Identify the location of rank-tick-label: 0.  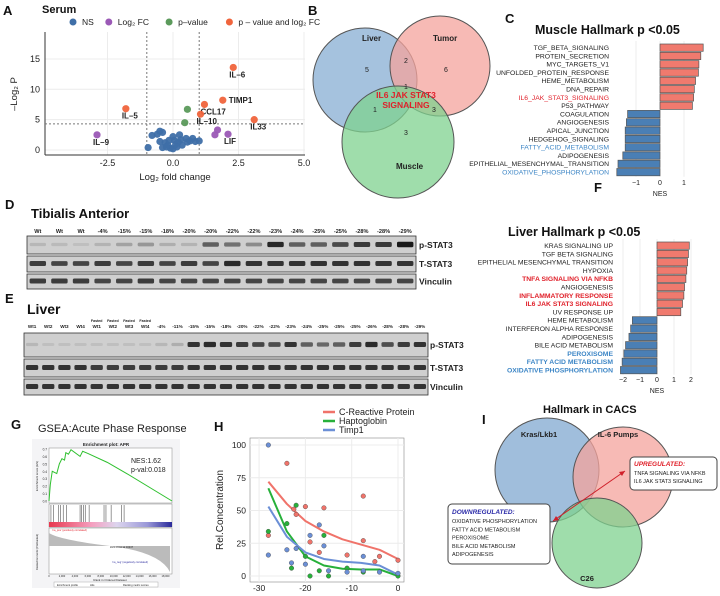
(49, 576).